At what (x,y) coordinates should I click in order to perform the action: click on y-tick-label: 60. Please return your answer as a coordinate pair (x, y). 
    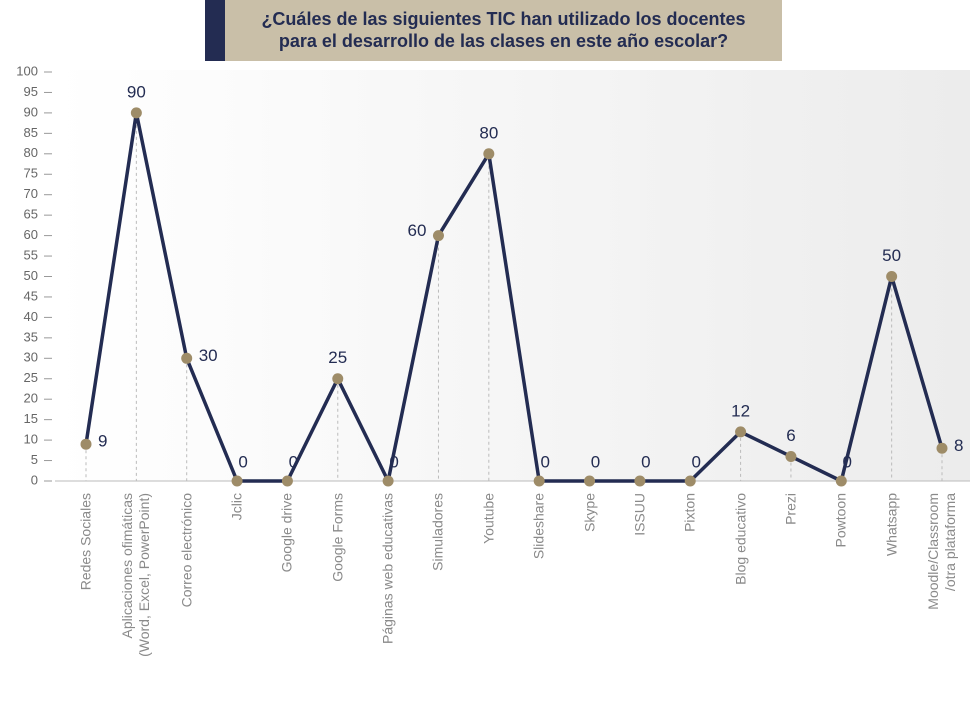
    Looking at the image, I should click on (31, 234).